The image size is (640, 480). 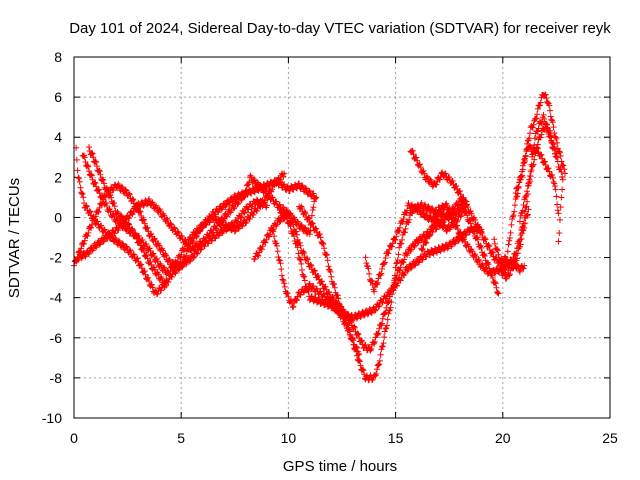 What do you see at coordinates (396, 438) in the screenshot?
I see `x-tick-label: 15` at bounding box center [396, 438].